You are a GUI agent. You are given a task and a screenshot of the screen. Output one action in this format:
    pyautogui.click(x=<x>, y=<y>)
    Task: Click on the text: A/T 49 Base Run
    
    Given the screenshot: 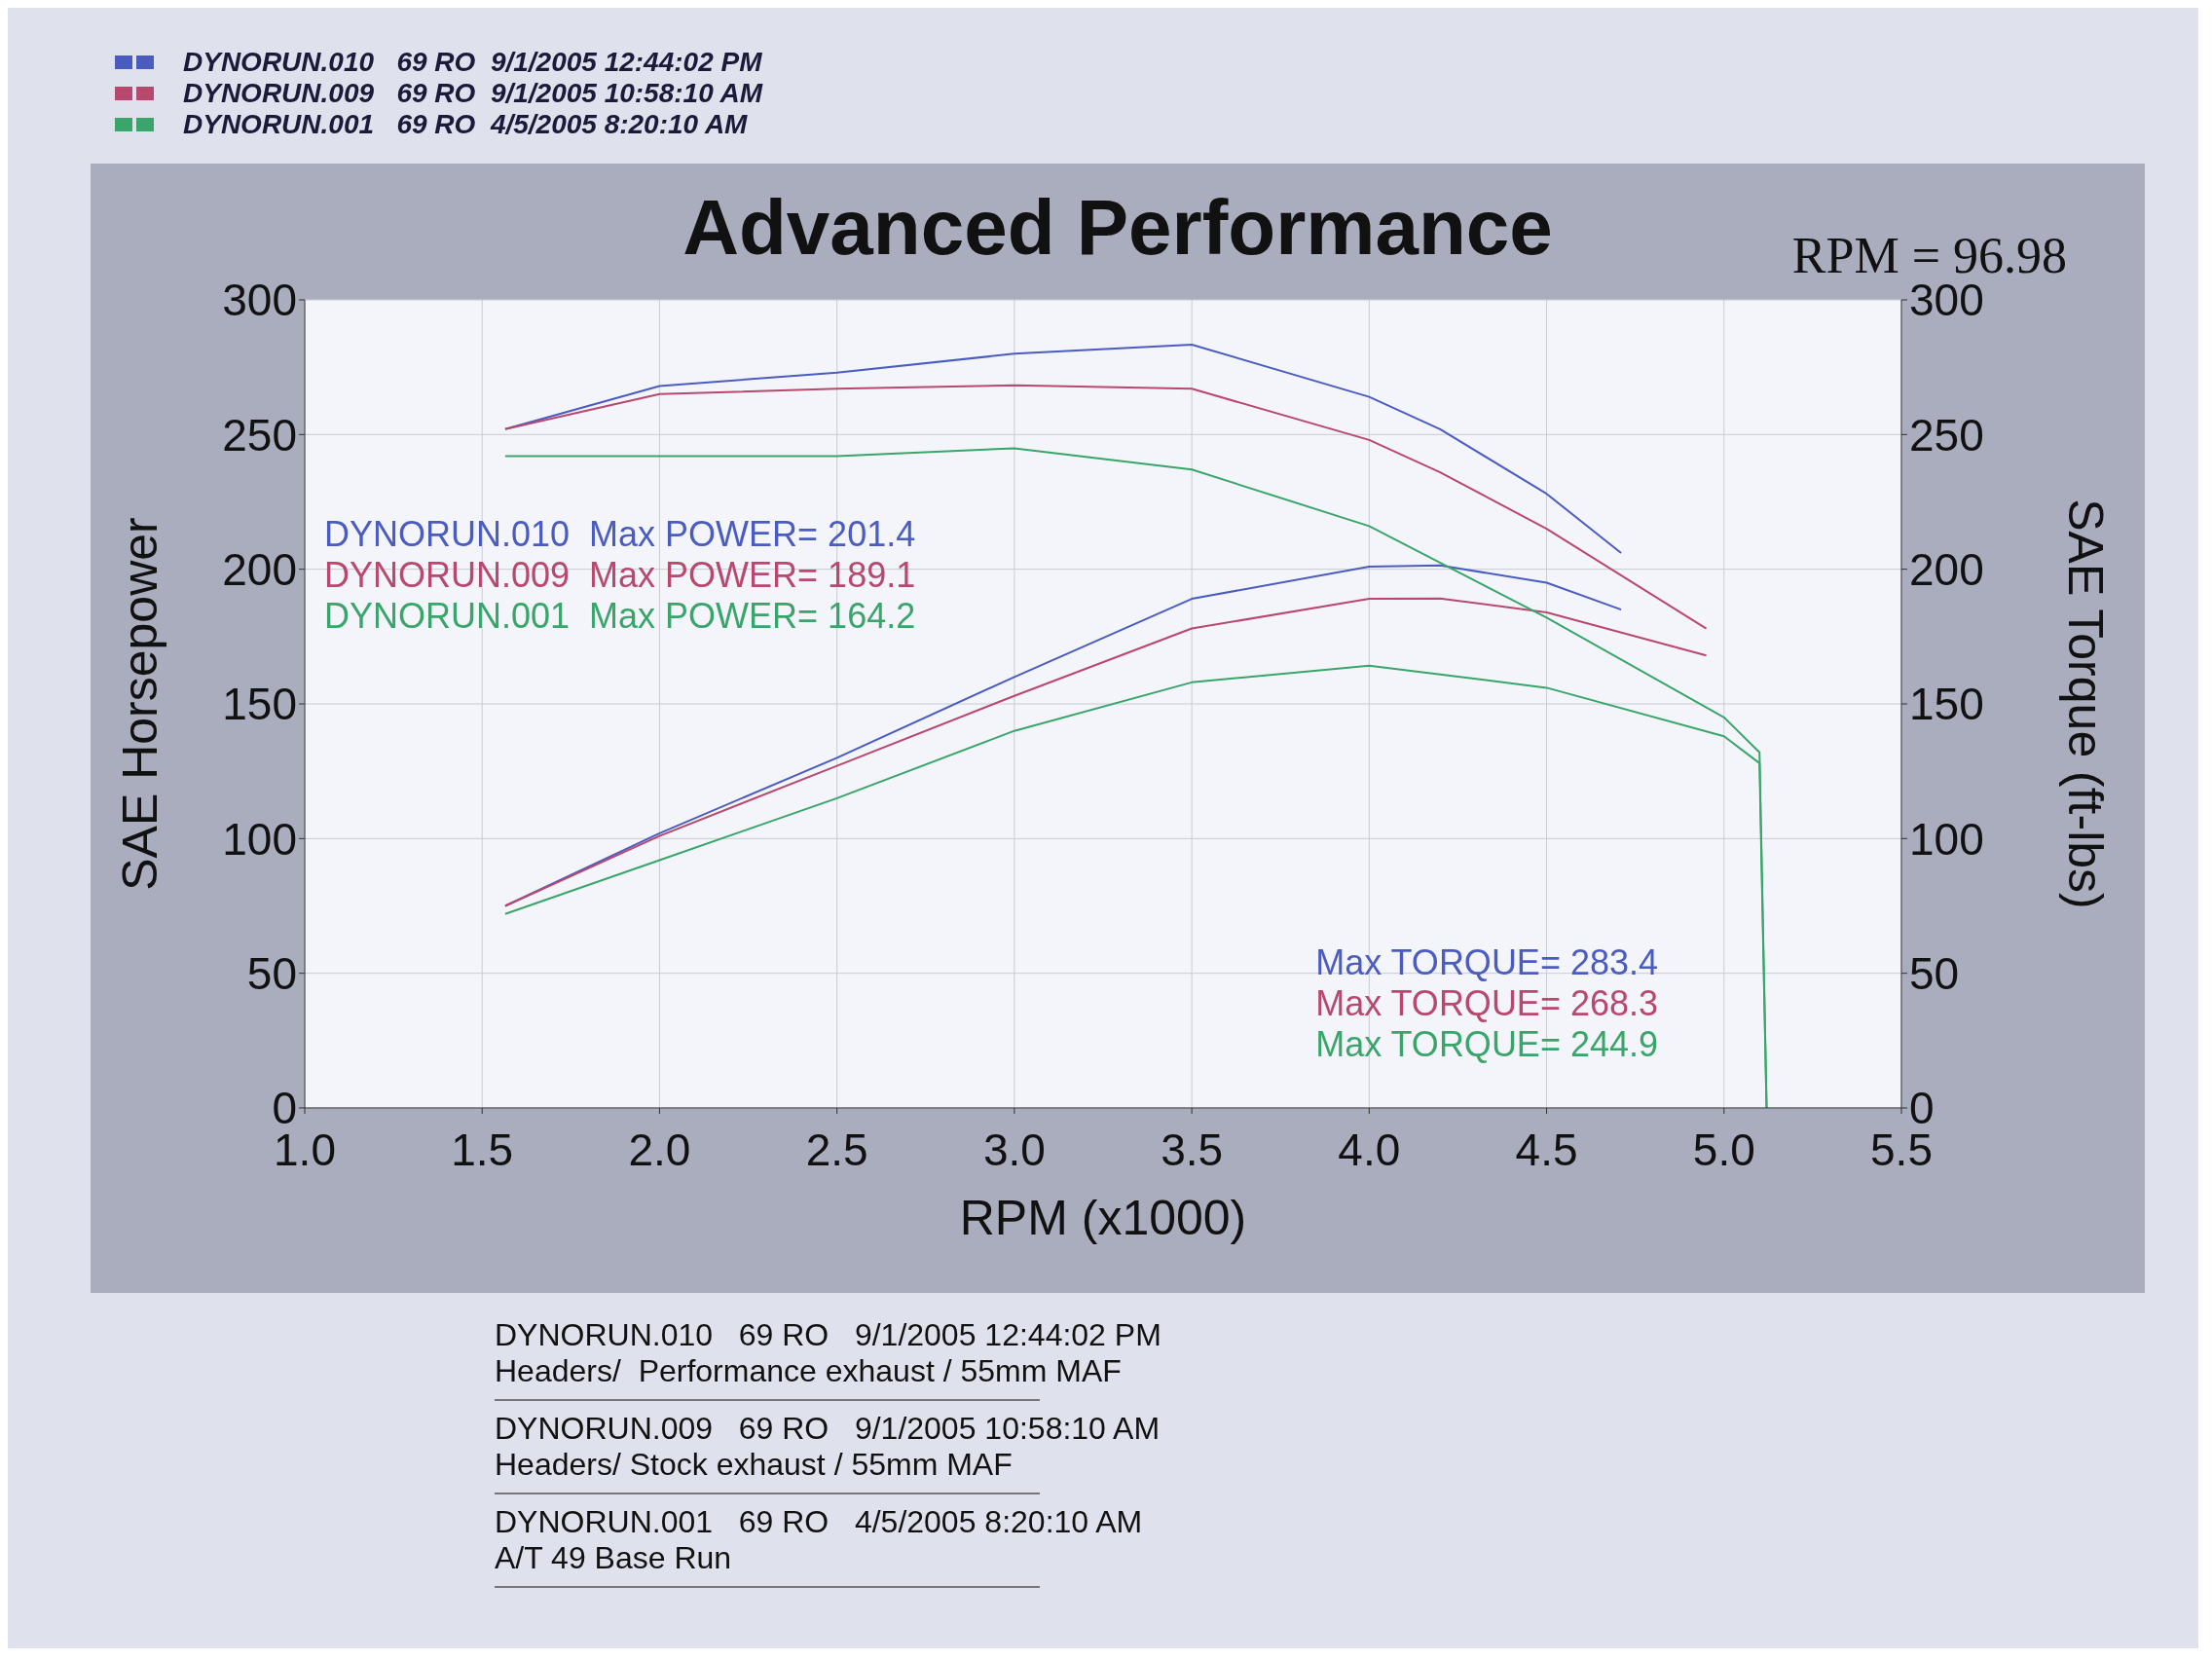 What is the action you would take?
    pyautogui.click(x=614, y=1558)
    